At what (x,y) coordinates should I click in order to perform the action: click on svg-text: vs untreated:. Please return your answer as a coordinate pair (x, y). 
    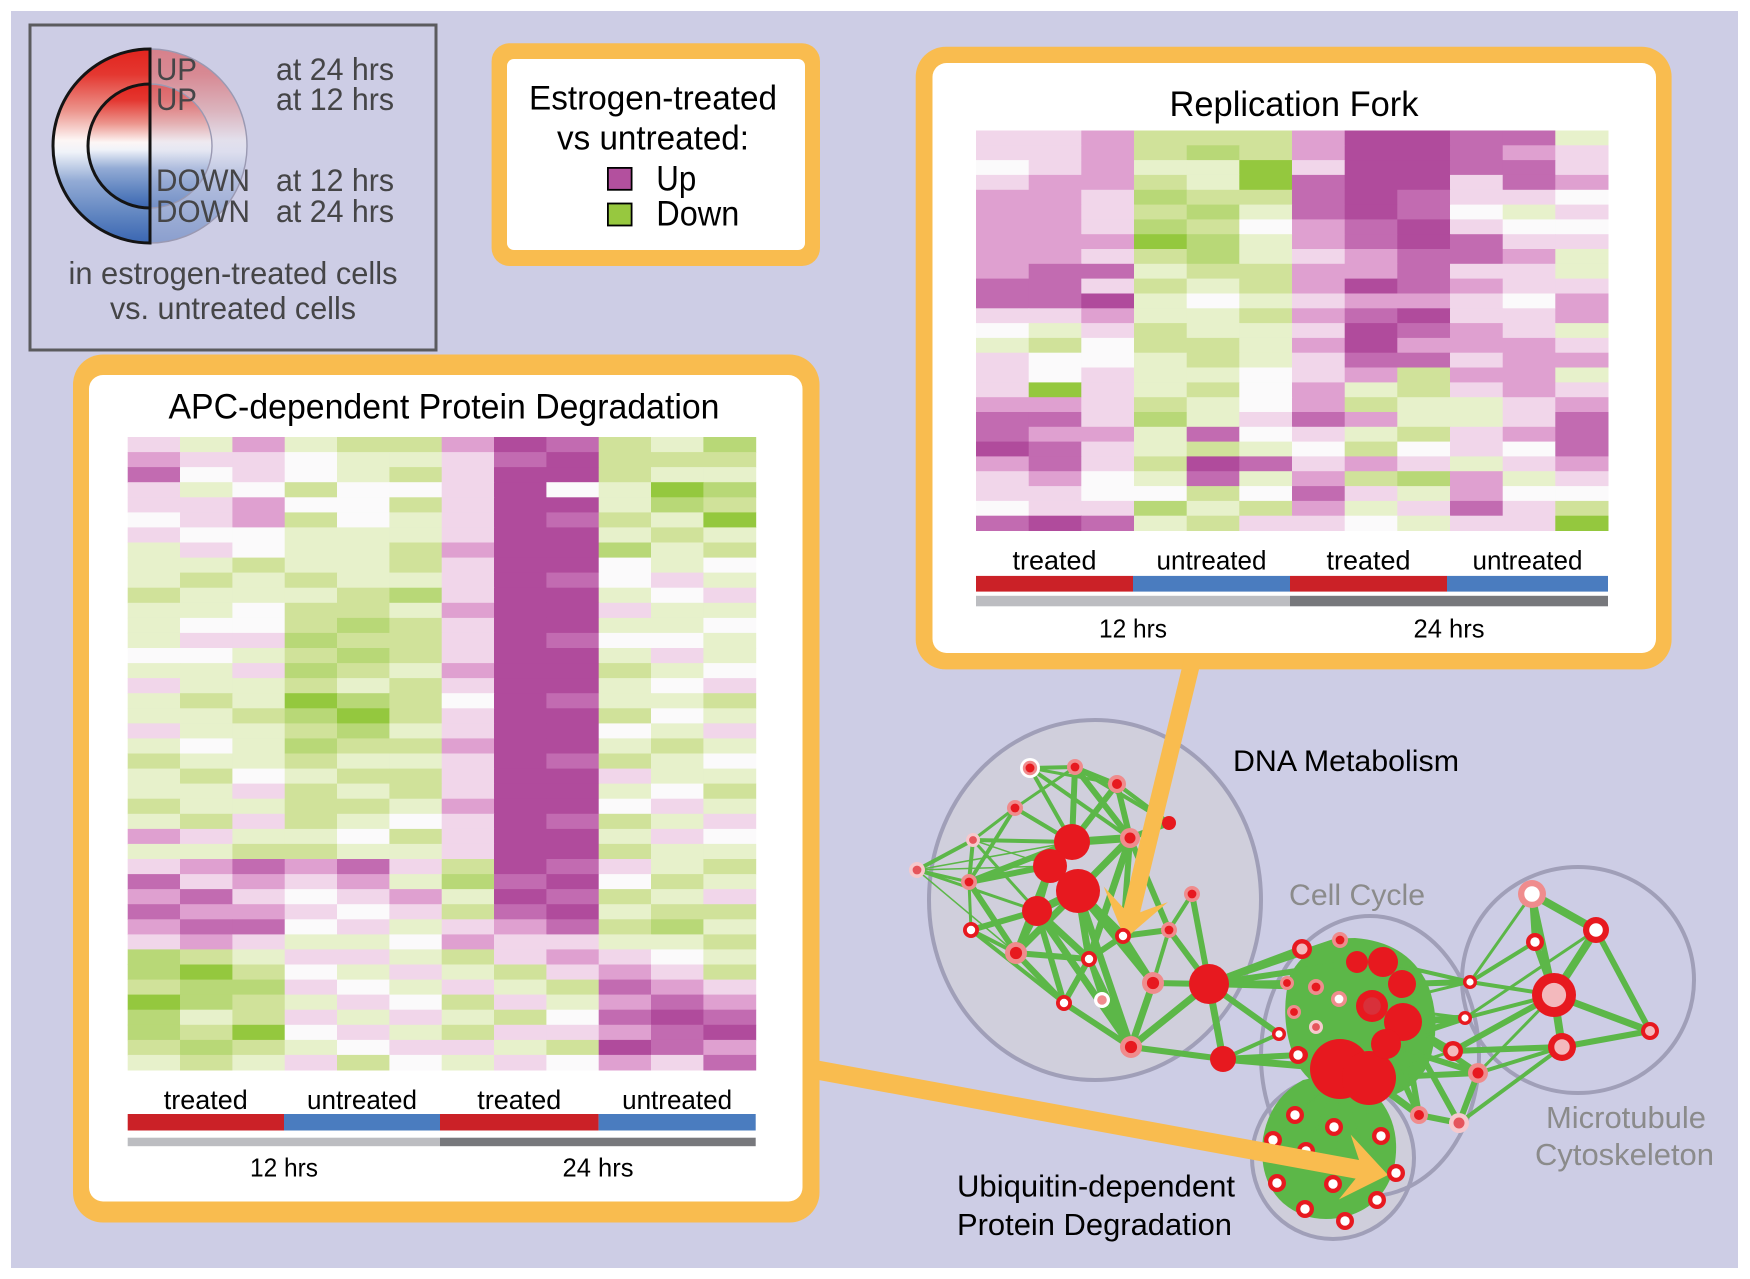
    Looking at the image, I should click on (653, 139).